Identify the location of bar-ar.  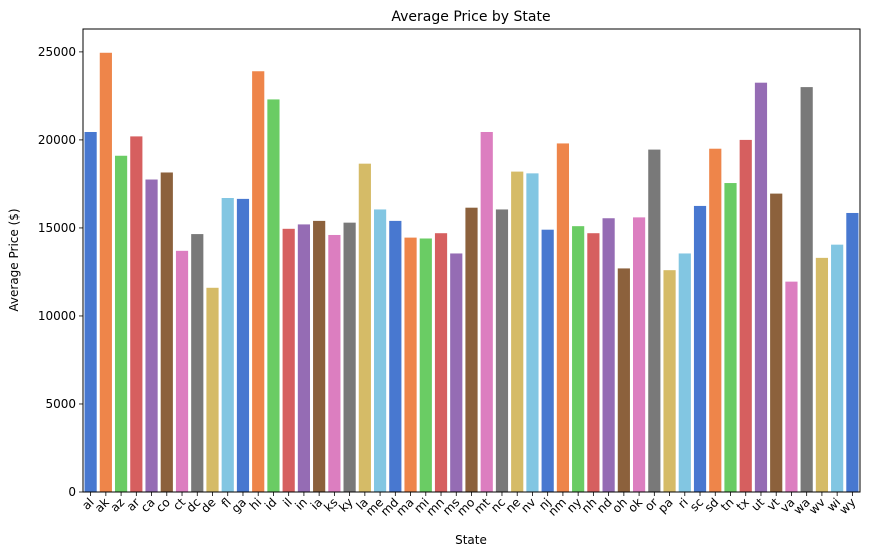
(136, 314).